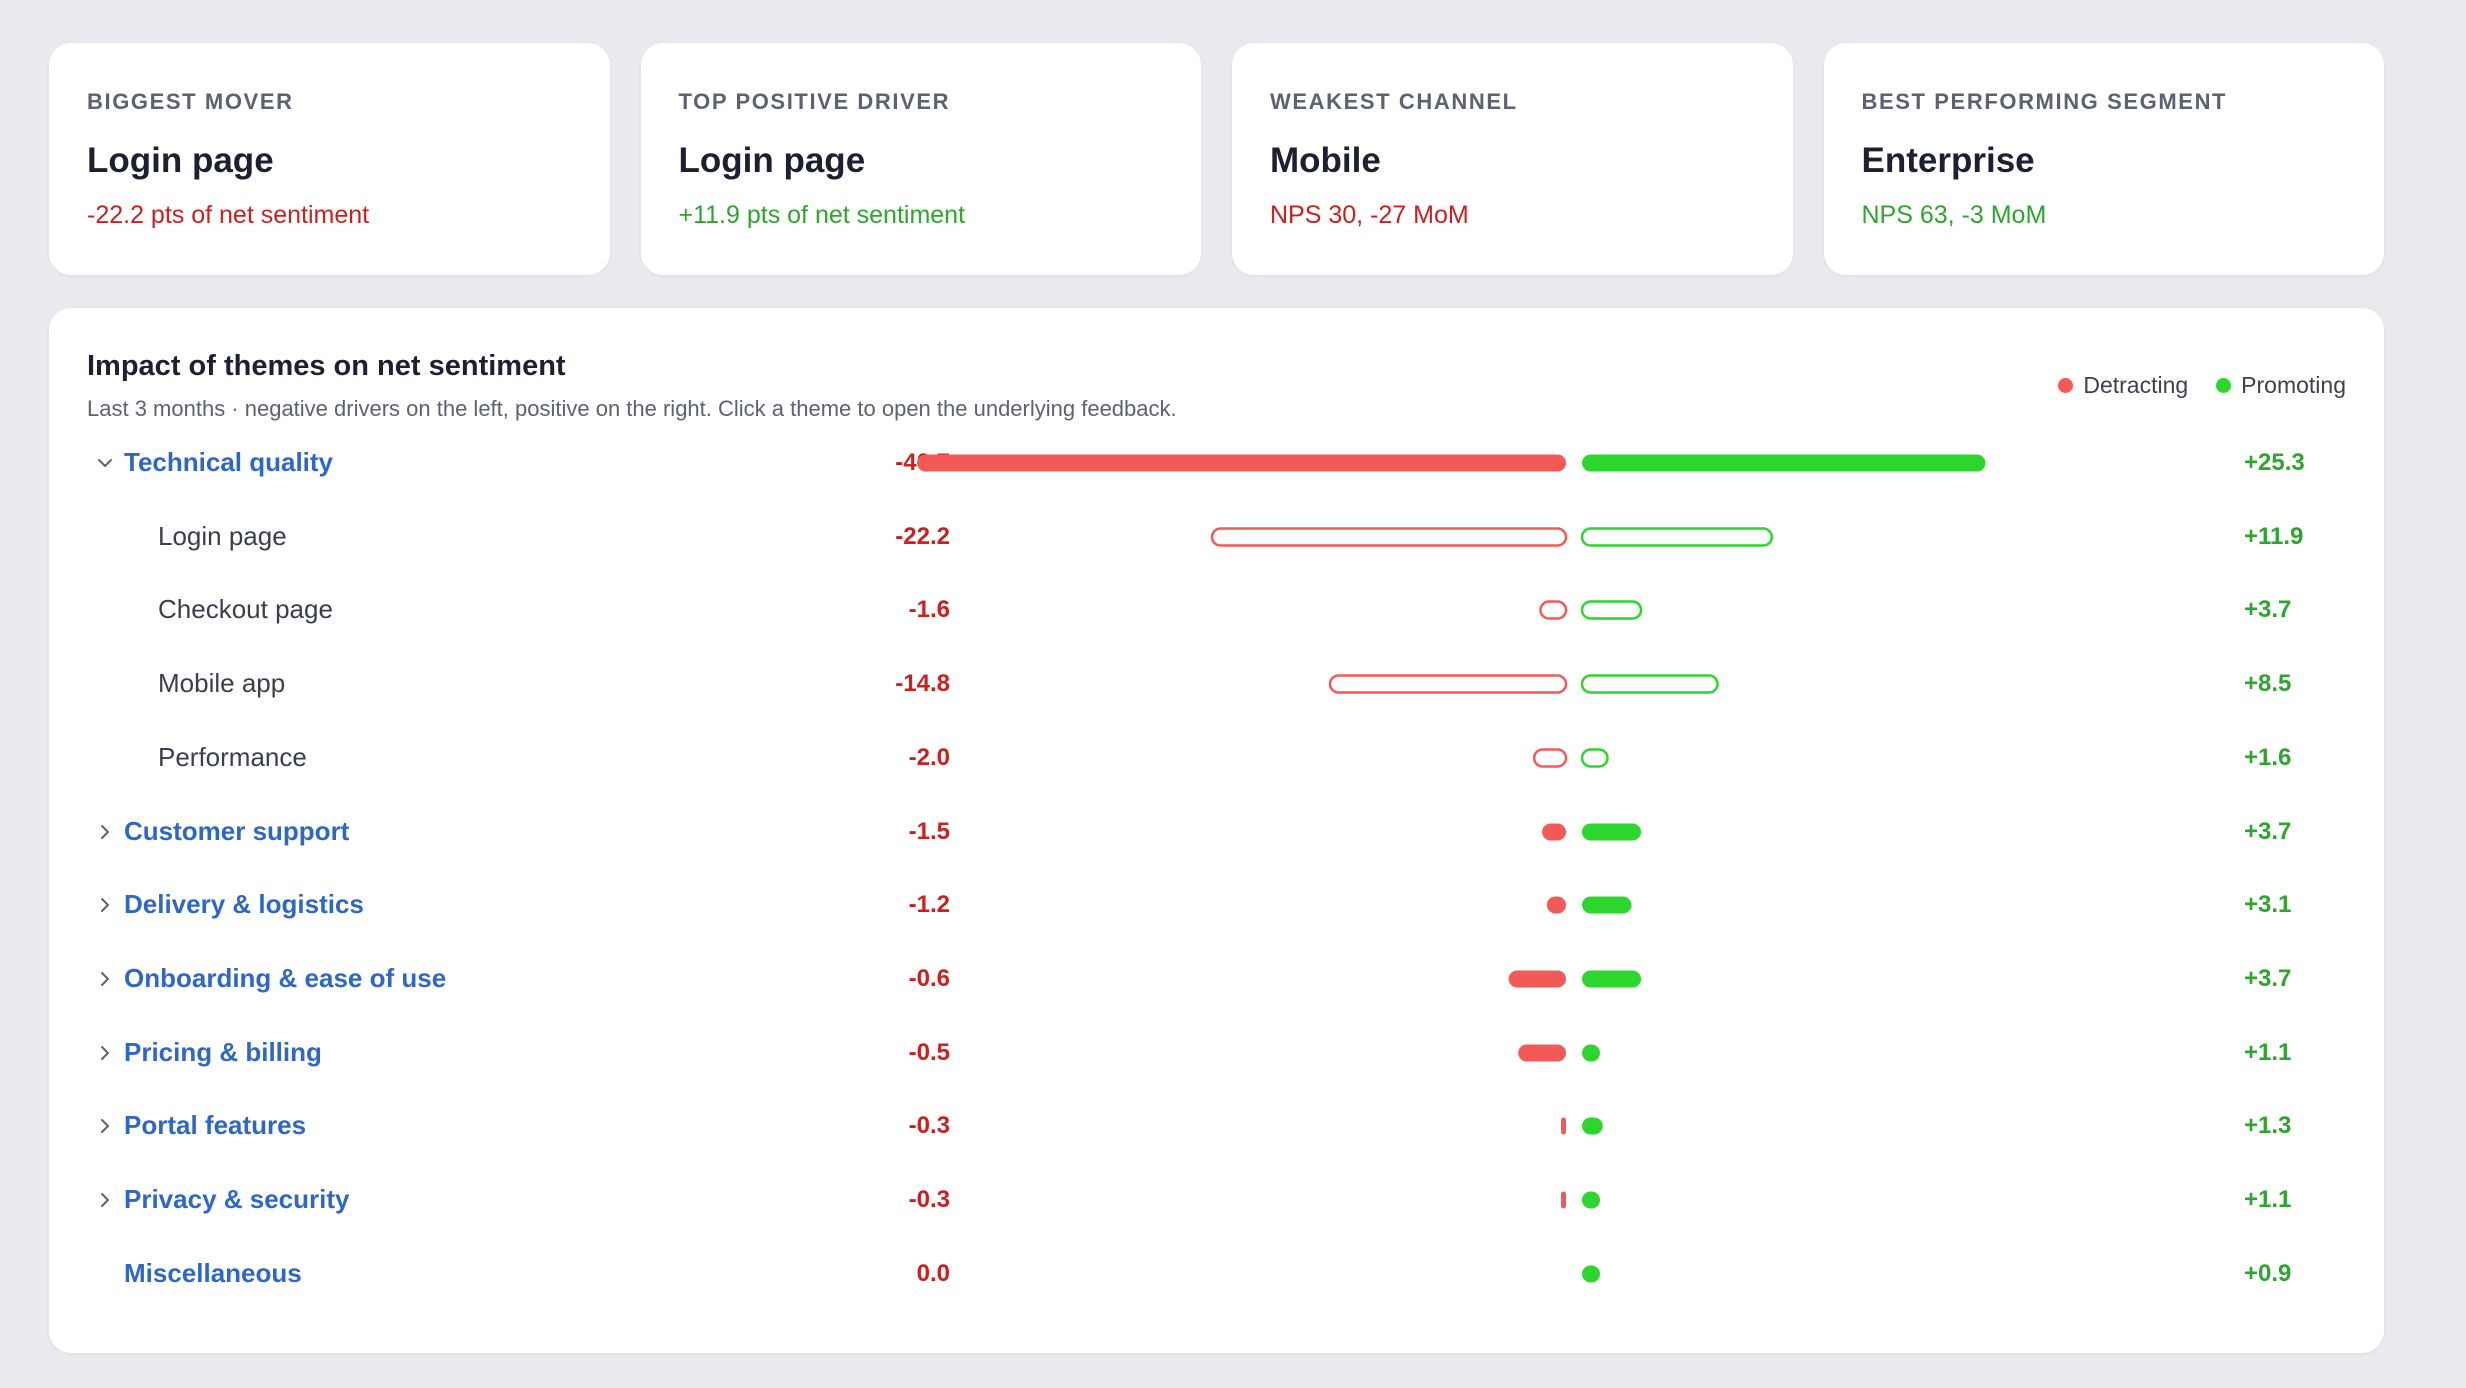 The width and height of the screenshot is (2466, 1388). Describe the element at coordinates (245, 609) in the screenshot. I see `subtheme-label: Checkout page` at that location.